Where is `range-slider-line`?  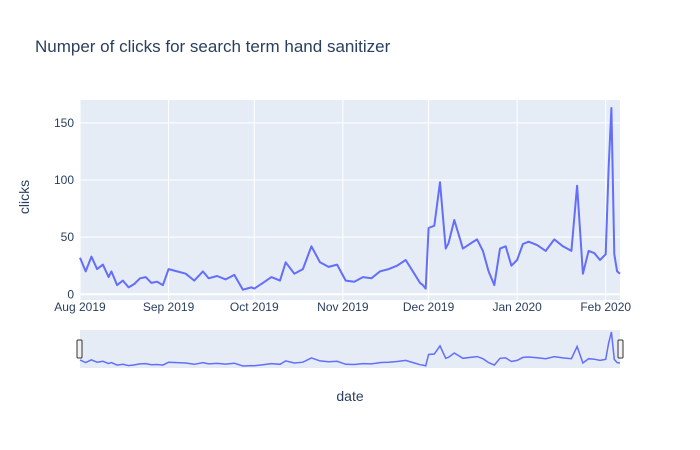 range-slider-line is located at coordinates (350, 349).